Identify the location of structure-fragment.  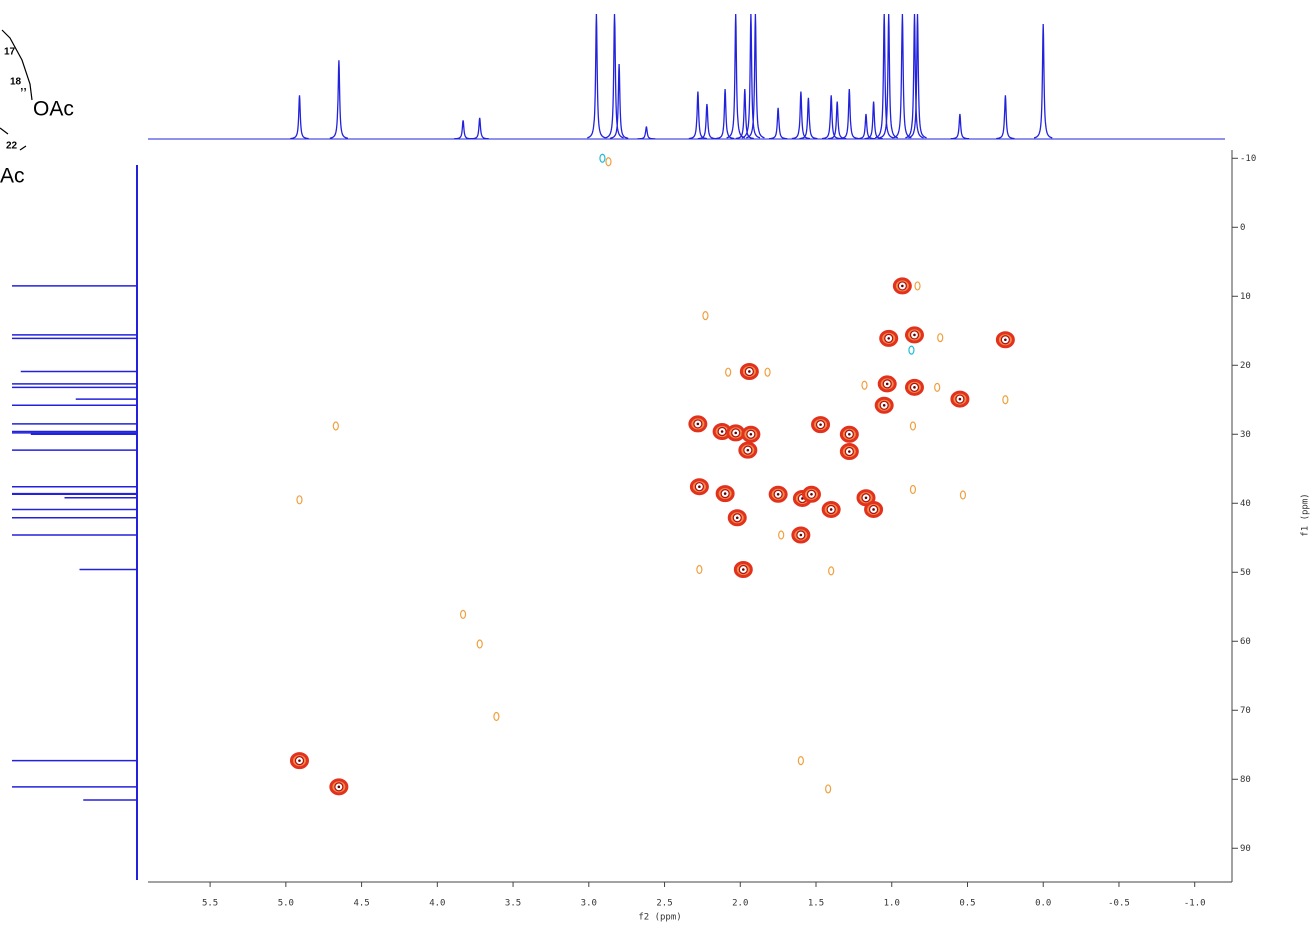
(16, 90).